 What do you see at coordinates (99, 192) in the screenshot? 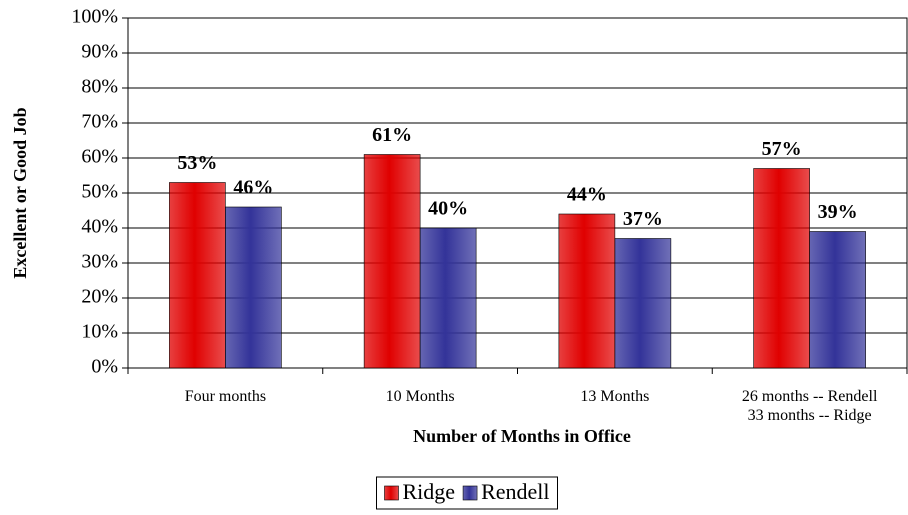
I see `y-tick-label: 50%` at bounding box center [99, 192].